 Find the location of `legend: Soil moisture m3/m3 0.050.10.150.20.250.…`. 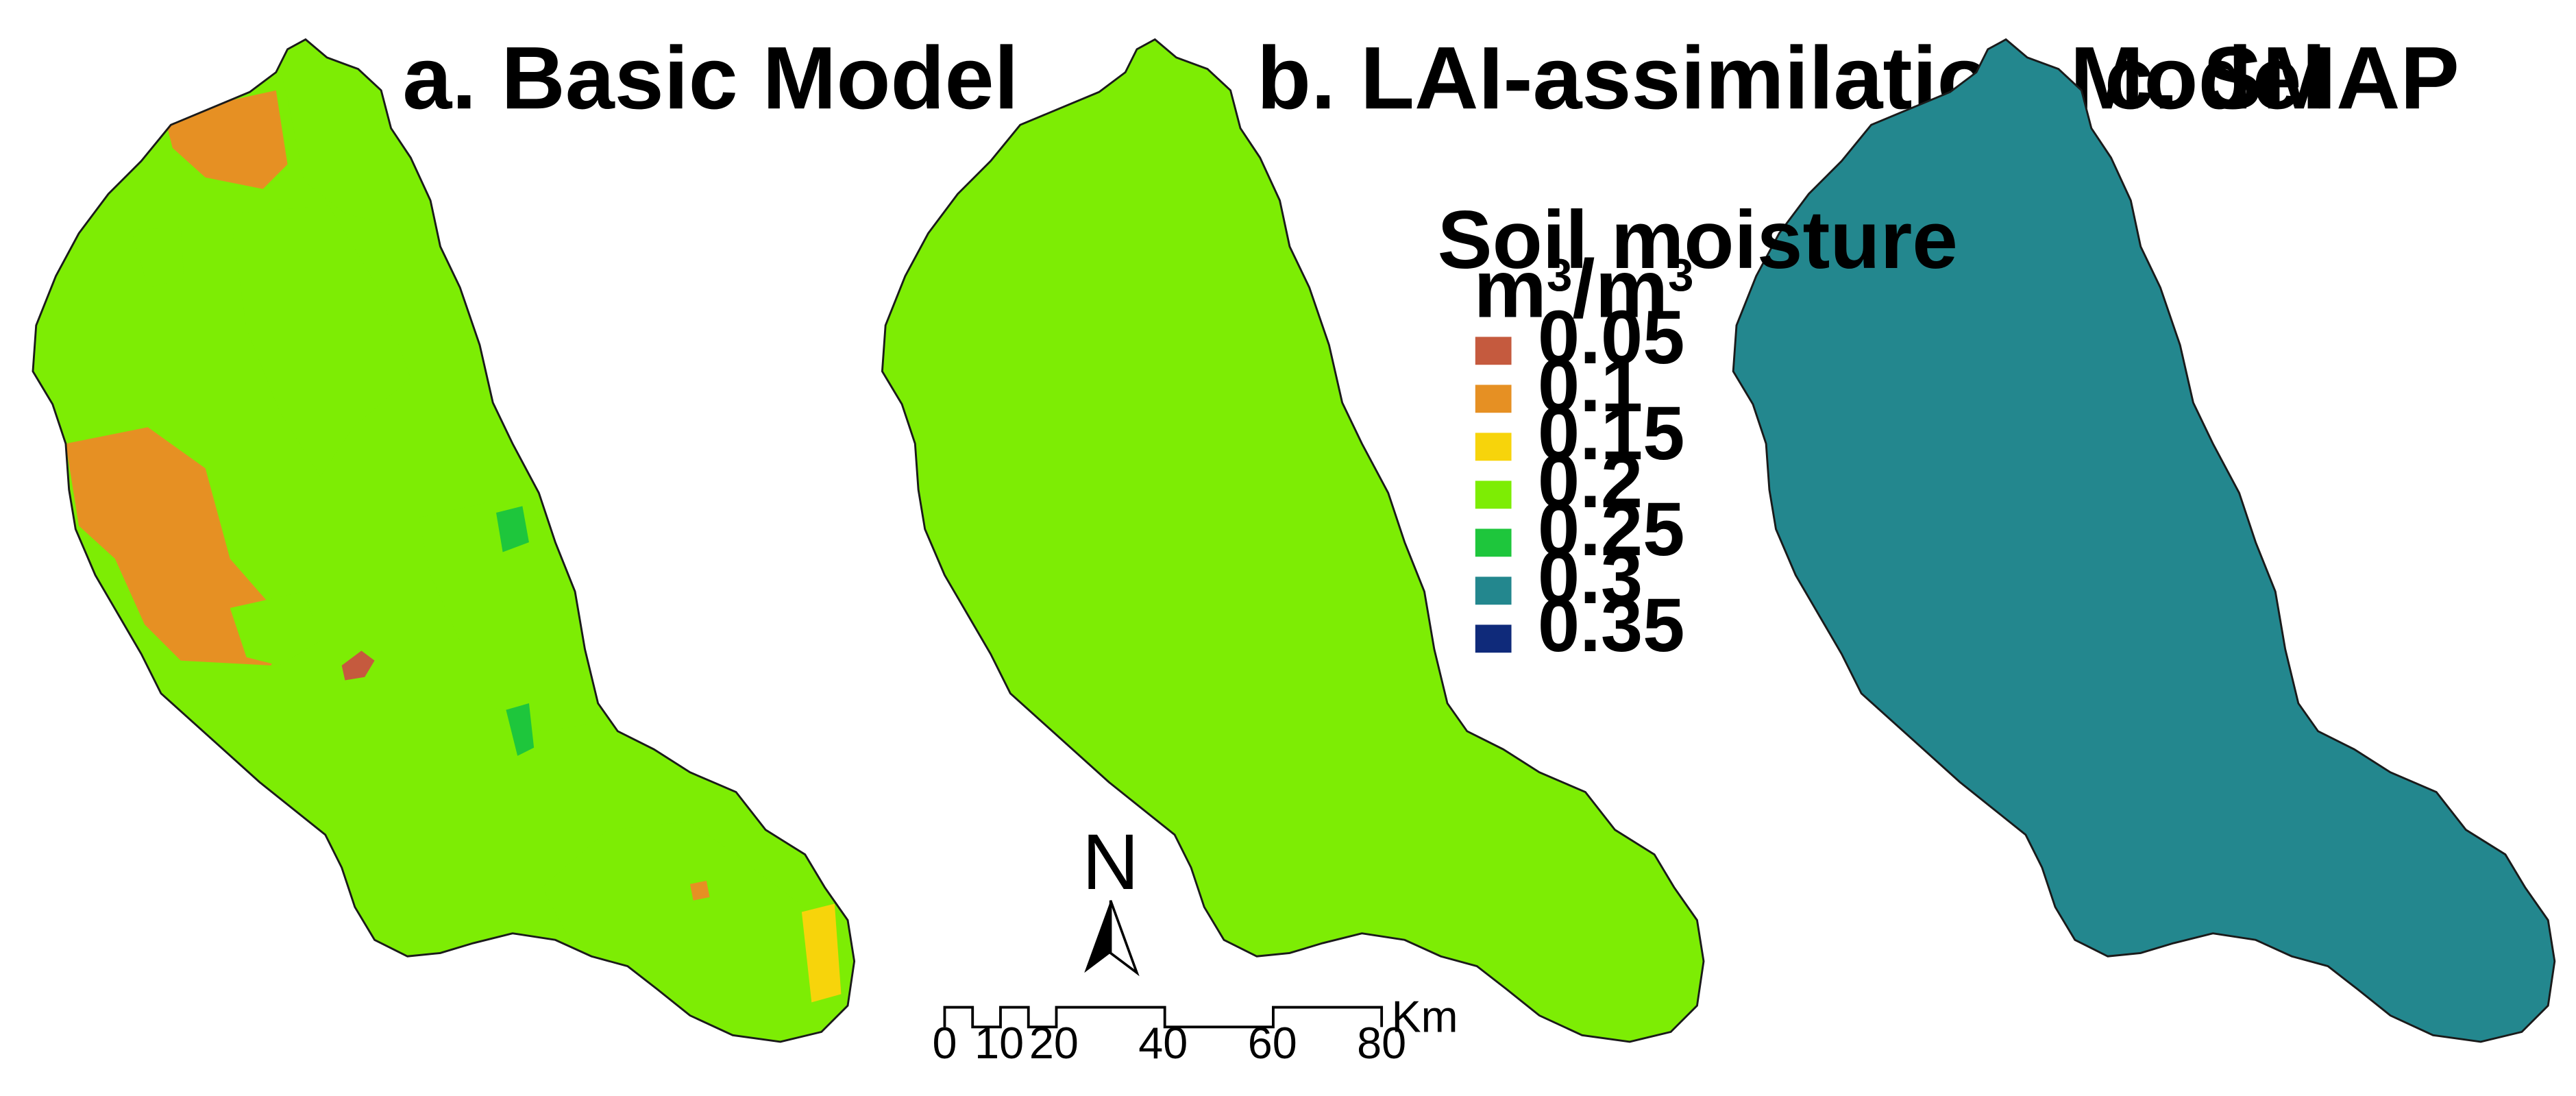

legend: Soil moisture m3/m3 0.050.10.150.20.250.… is located at coordinates (1698, 431).